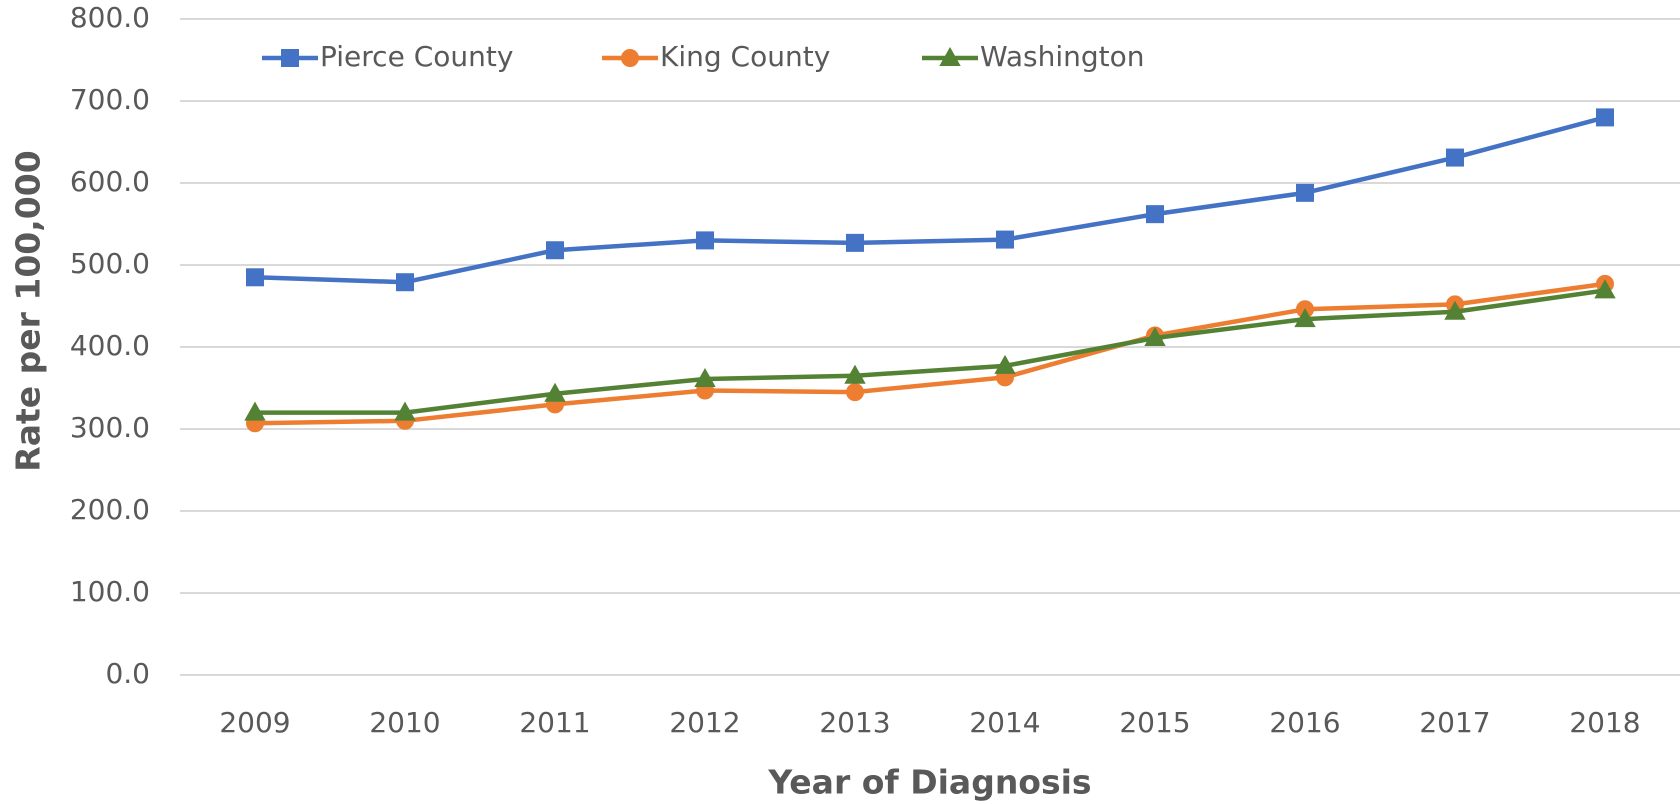 The image size is (1680, 804). Describe the element at coordinates (1604, 722) in the screenshot. I see `x-tick-label: 2018` at that location.